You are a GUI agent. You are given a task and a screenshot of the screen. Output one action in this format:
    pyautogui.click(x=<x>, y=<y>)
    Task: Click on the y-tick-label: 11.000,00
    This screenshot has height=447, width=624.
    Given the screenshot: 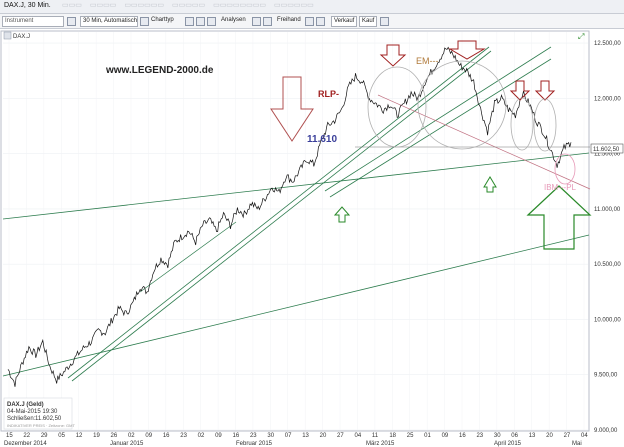 What is the action you would take?
    pyautogui.click(x=607, y=210)
    